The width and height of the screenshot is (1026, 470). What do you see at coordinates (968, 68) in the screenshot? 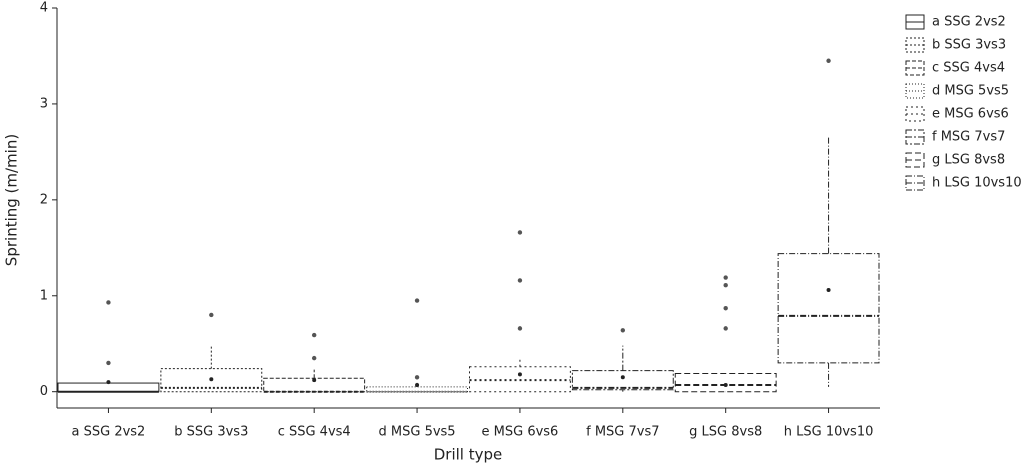
I see `legend-label: c SSG 4vs4` at bounding box center [968, 68].